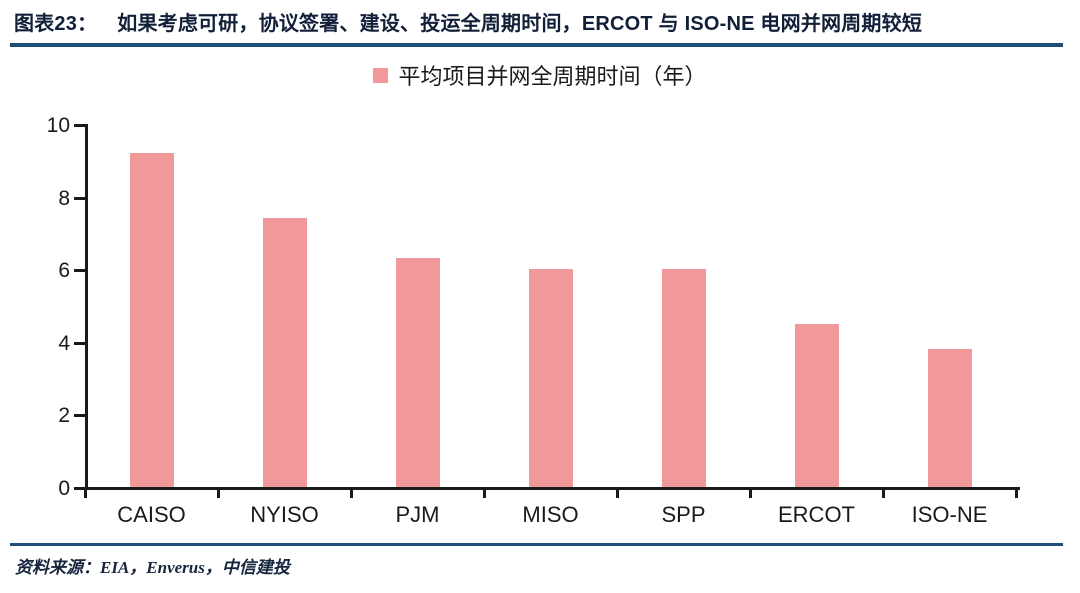 The height and width of the screenshot is (593, 1080). What do you see at coordinates (64, 343) in the screenshot?
I see `y-tick-label: 4` at bounding box center [64, 343].